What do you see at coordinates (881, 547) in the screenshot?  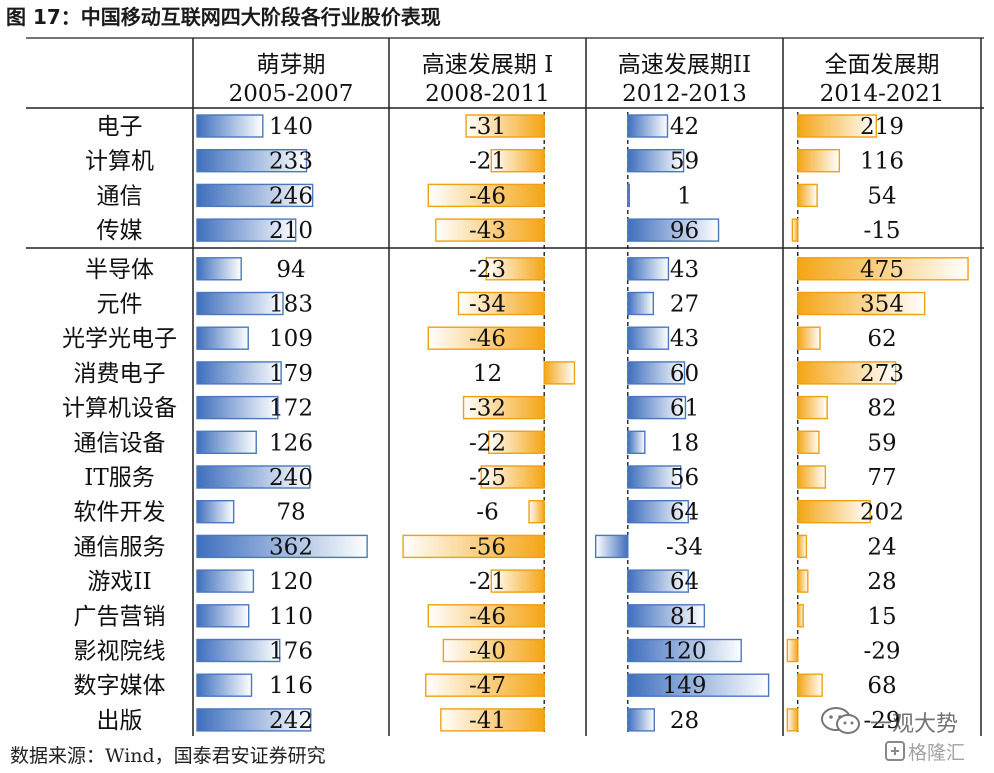 I see `data-label: 24` at bounding box center [881, 547].